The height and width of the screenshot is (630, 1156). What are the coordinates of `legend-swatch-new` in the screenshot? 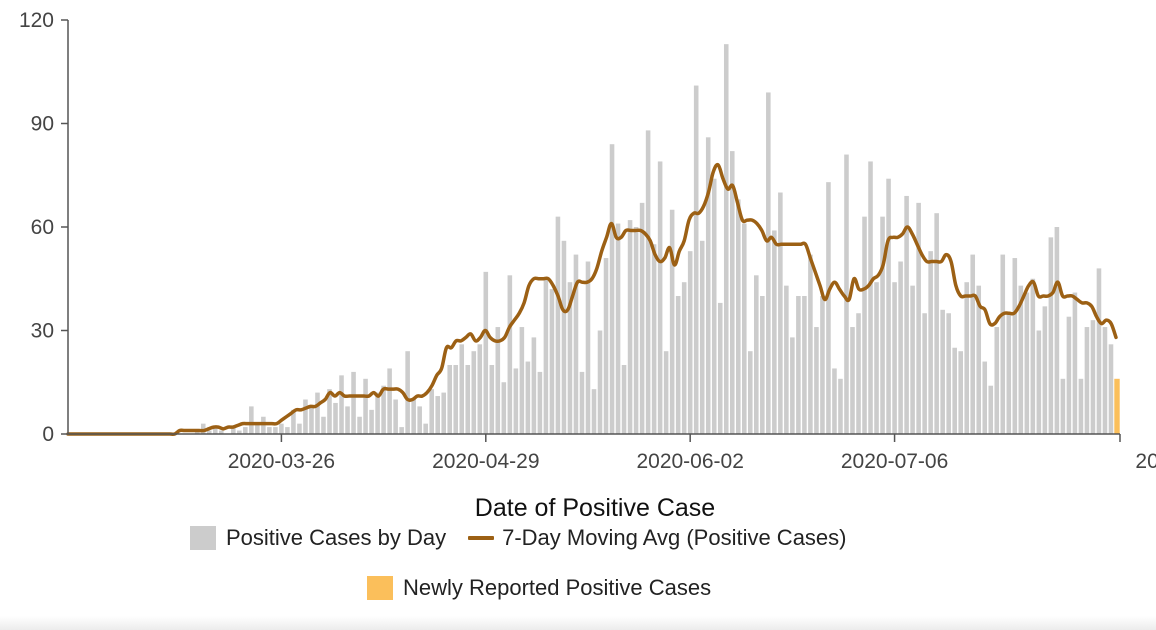 It's located at (380, 588).